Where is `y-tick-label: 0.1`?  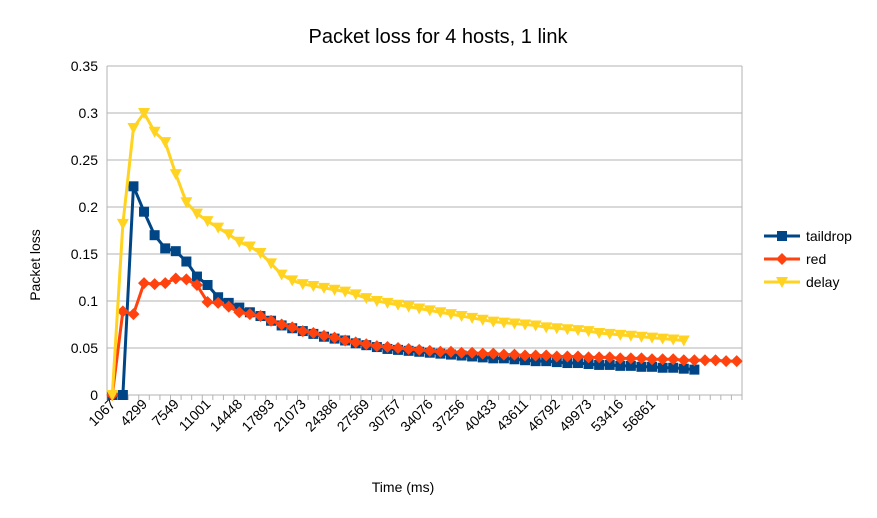
y-tick-label: 0.1 is located at coordinates (89, 301).